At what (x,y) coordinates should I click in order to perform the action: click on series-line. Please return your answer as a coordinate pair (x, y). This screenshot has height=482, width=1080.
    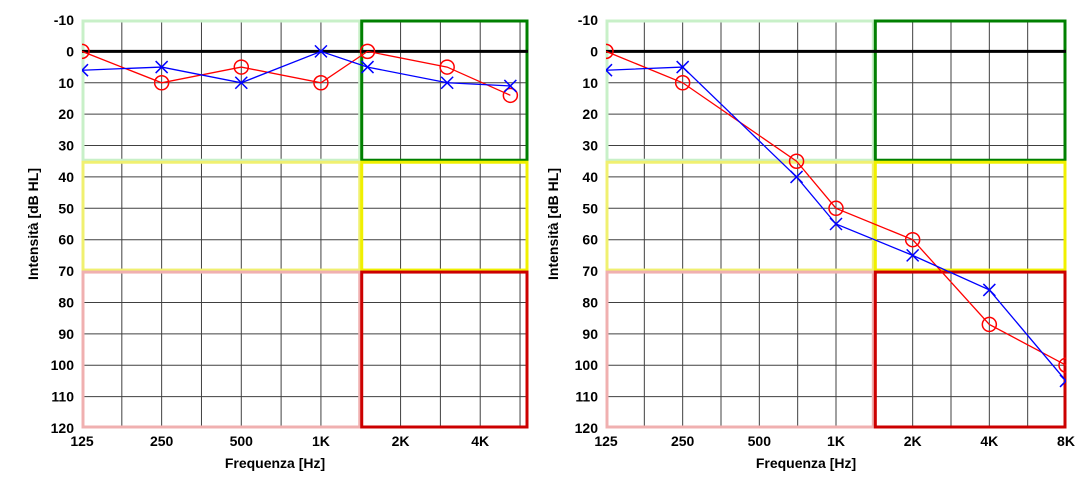
    Looking at the image, I should click on (296, 73).